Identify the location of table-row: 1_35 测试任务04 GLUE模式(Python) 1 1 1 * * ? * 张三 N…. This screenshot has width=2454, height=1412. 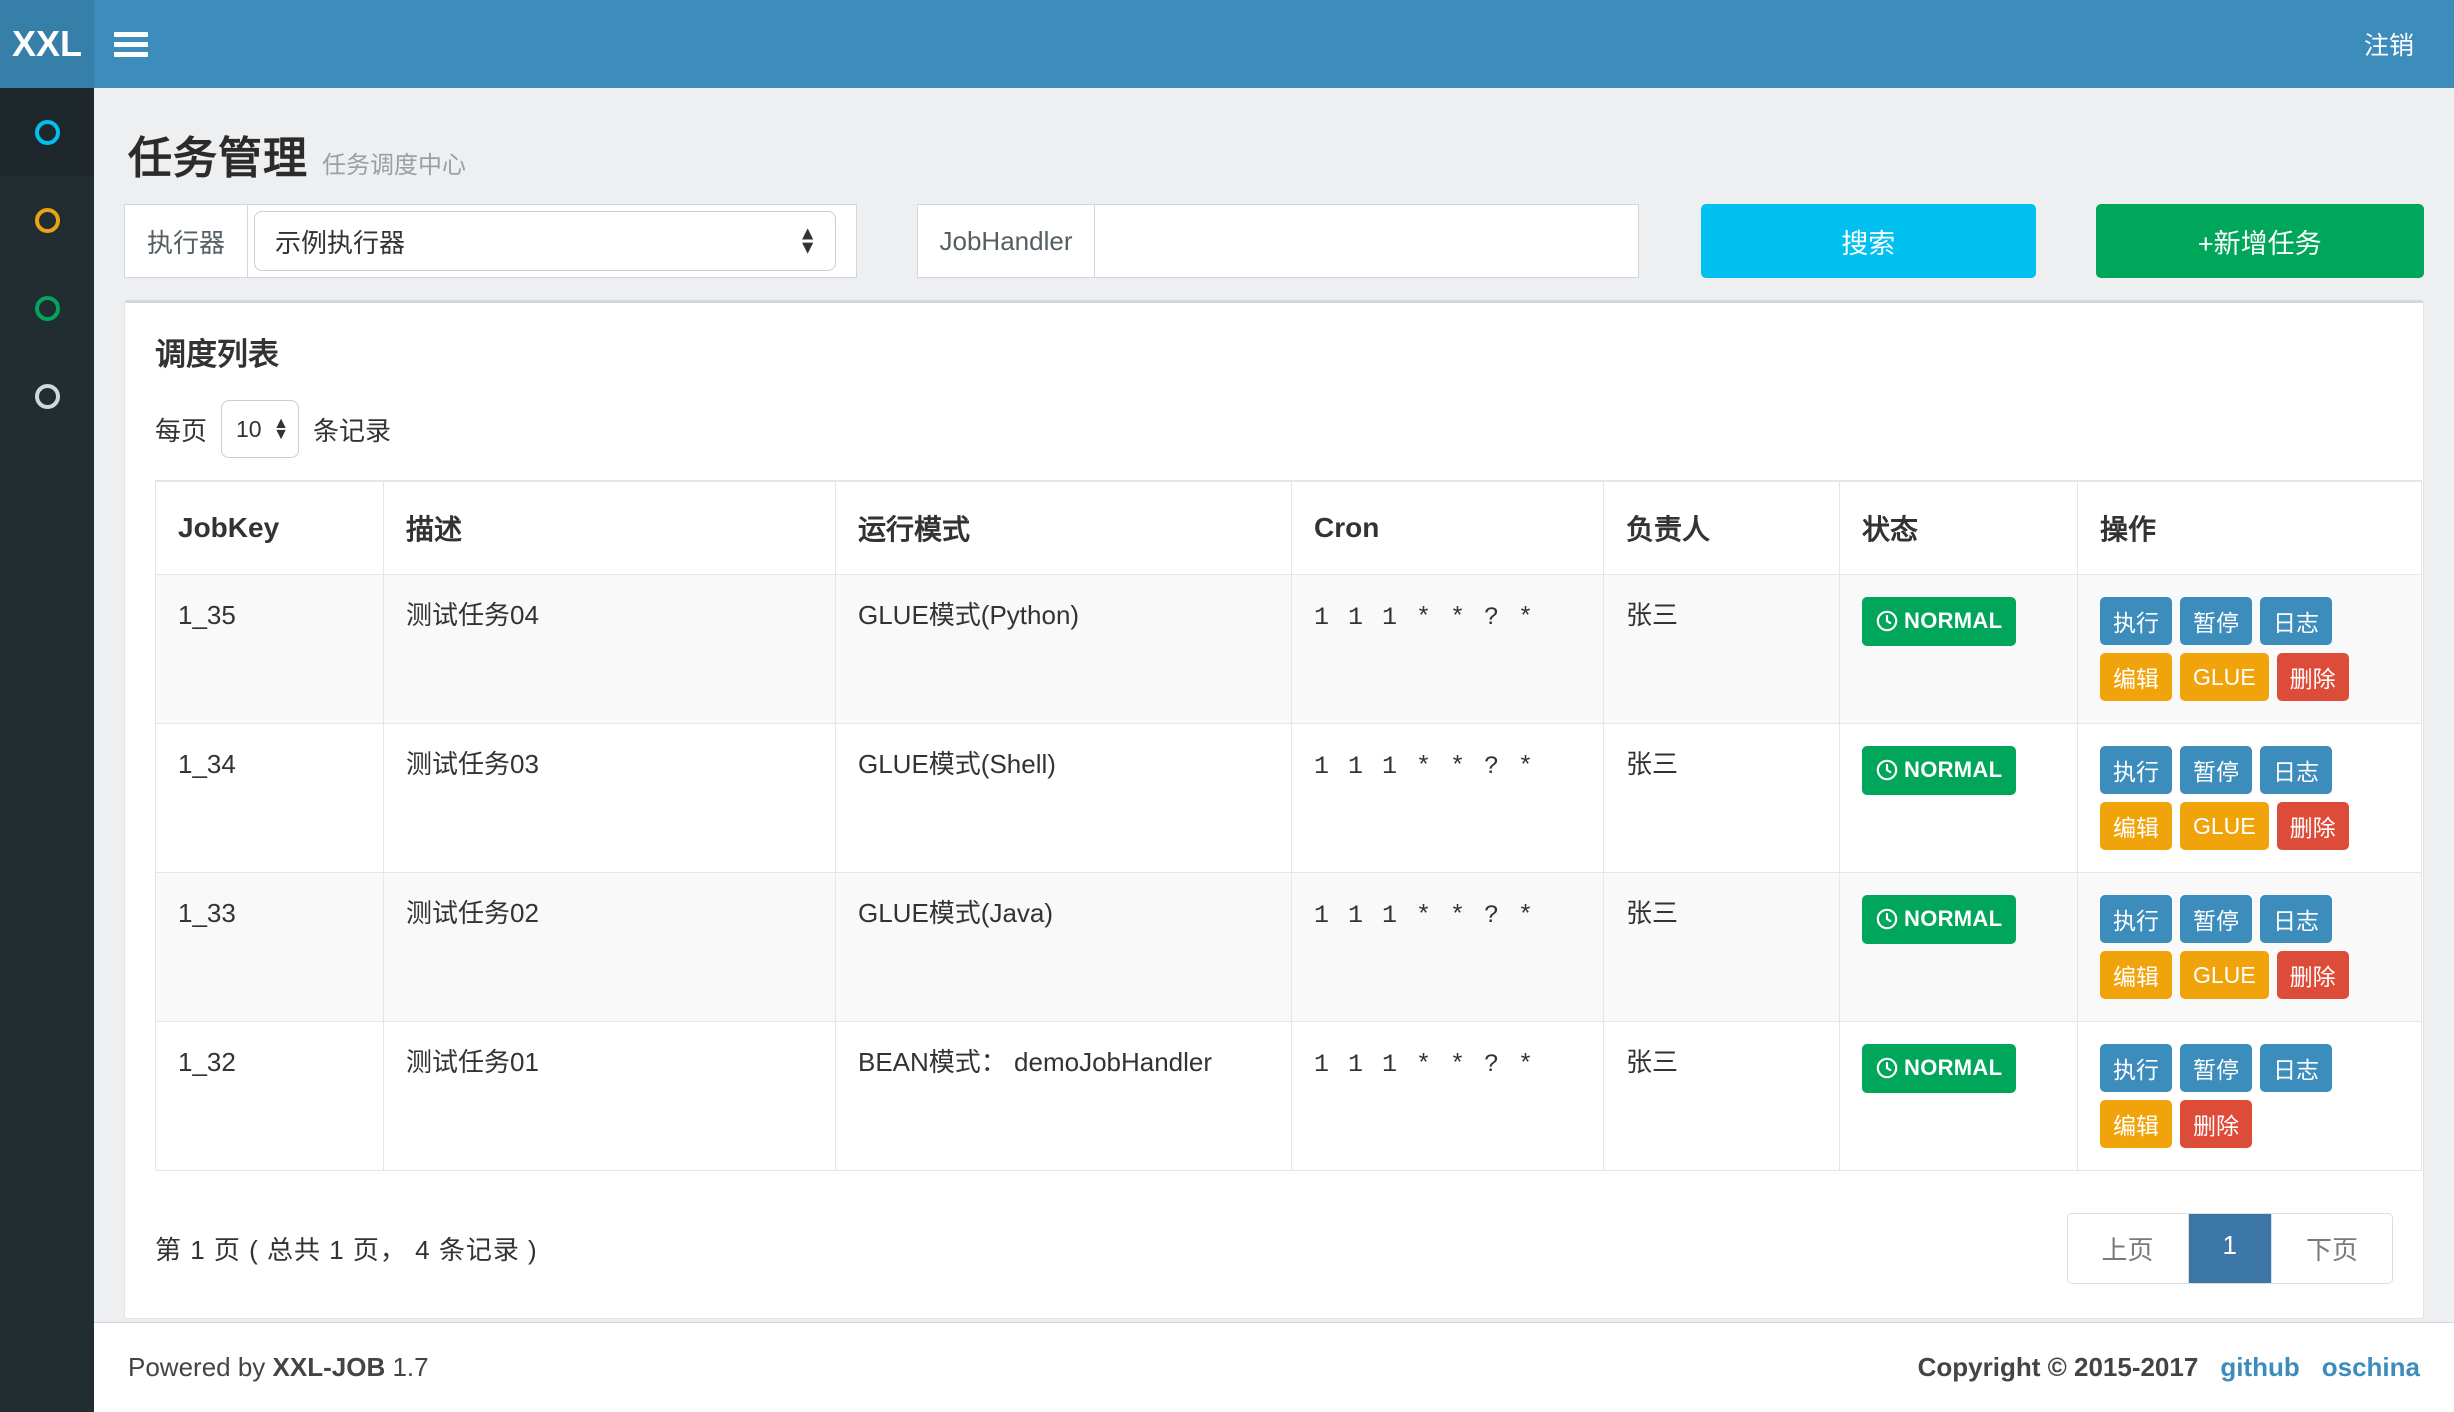
(1288, 649).